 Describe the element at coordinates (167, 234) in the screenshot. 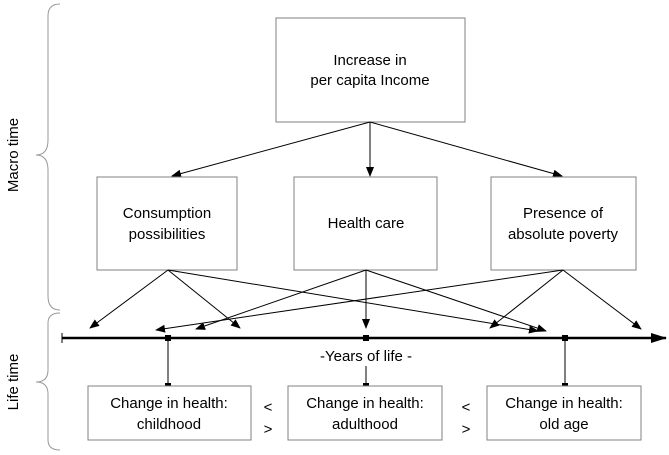

I see `node-text: possibilities` at that location.